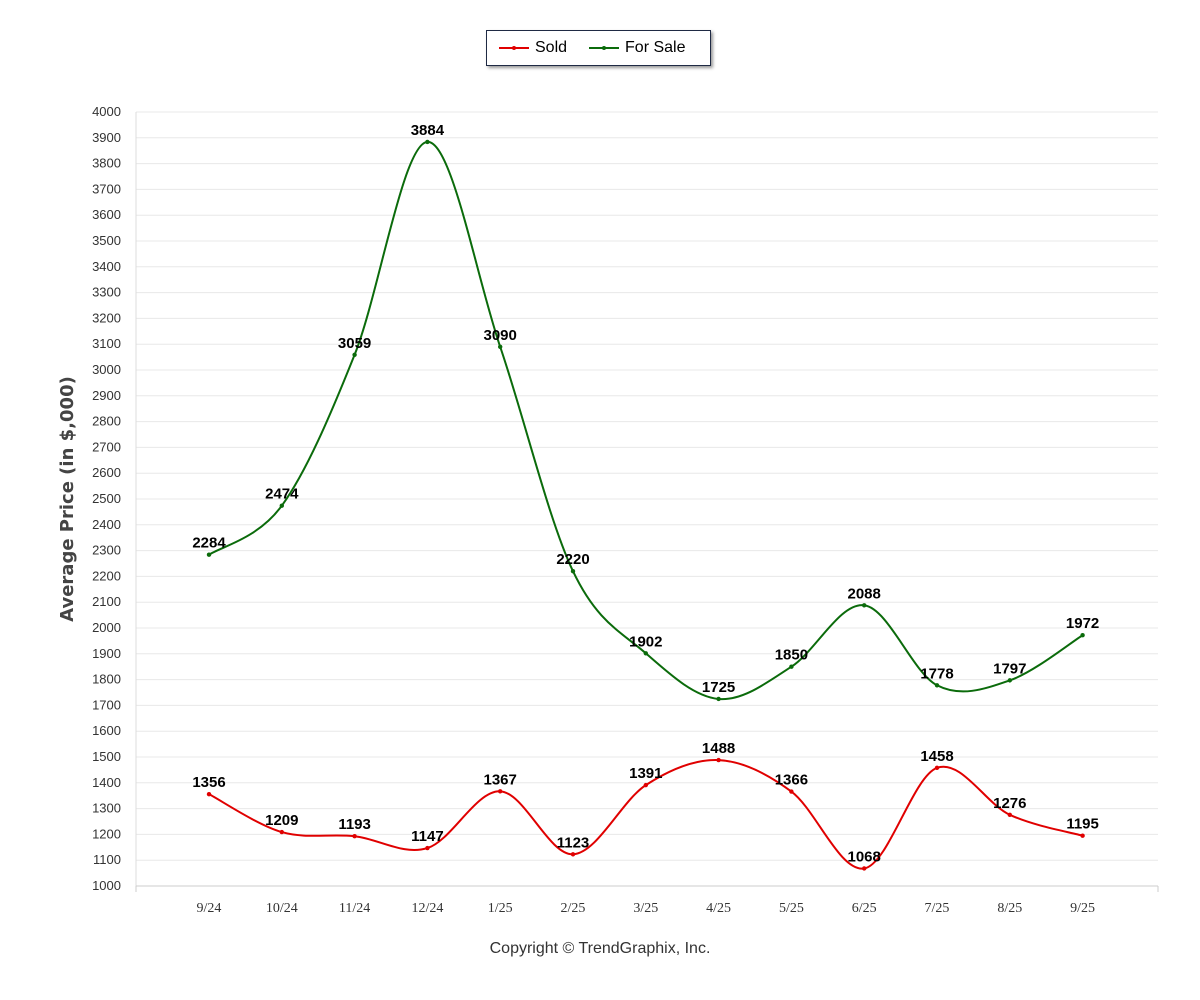 The width and height of the screenshot is (1200, 1000). What do you see at coordinates (106, 446) in the screenshot?
I see `y-tick-label-2700: 2700` at bounding box center [106, 446].